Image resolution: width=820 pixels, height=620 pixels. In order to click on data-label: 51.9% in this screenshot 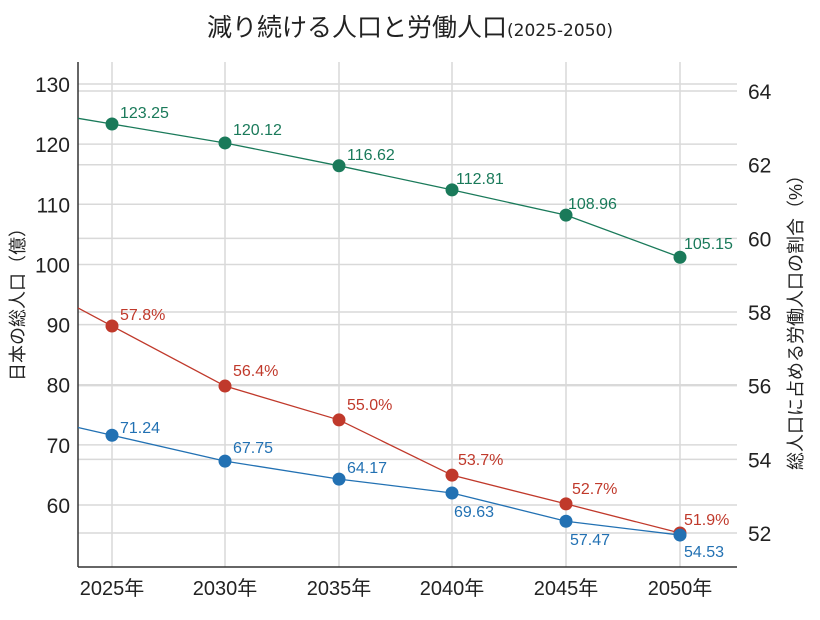, I will do `click(706, 520)`.